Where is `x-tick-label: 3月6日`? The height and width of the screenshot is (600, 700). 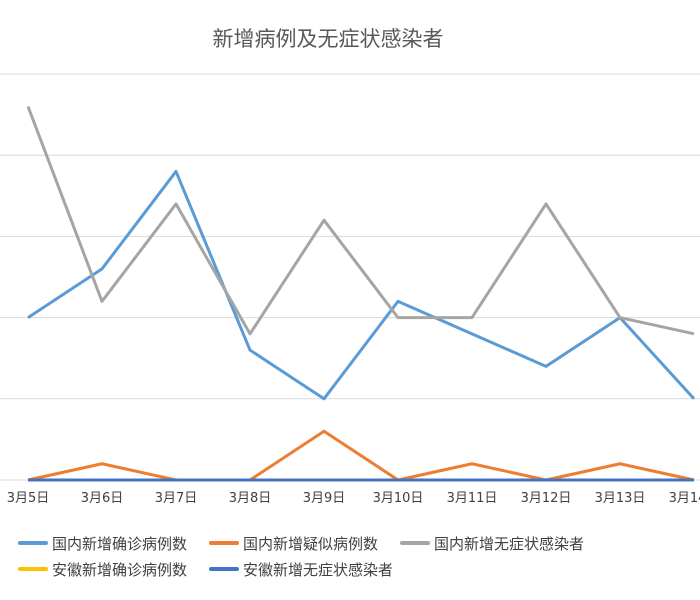
x-tick-label: 3月6日 is located at coordinates (102, 498).